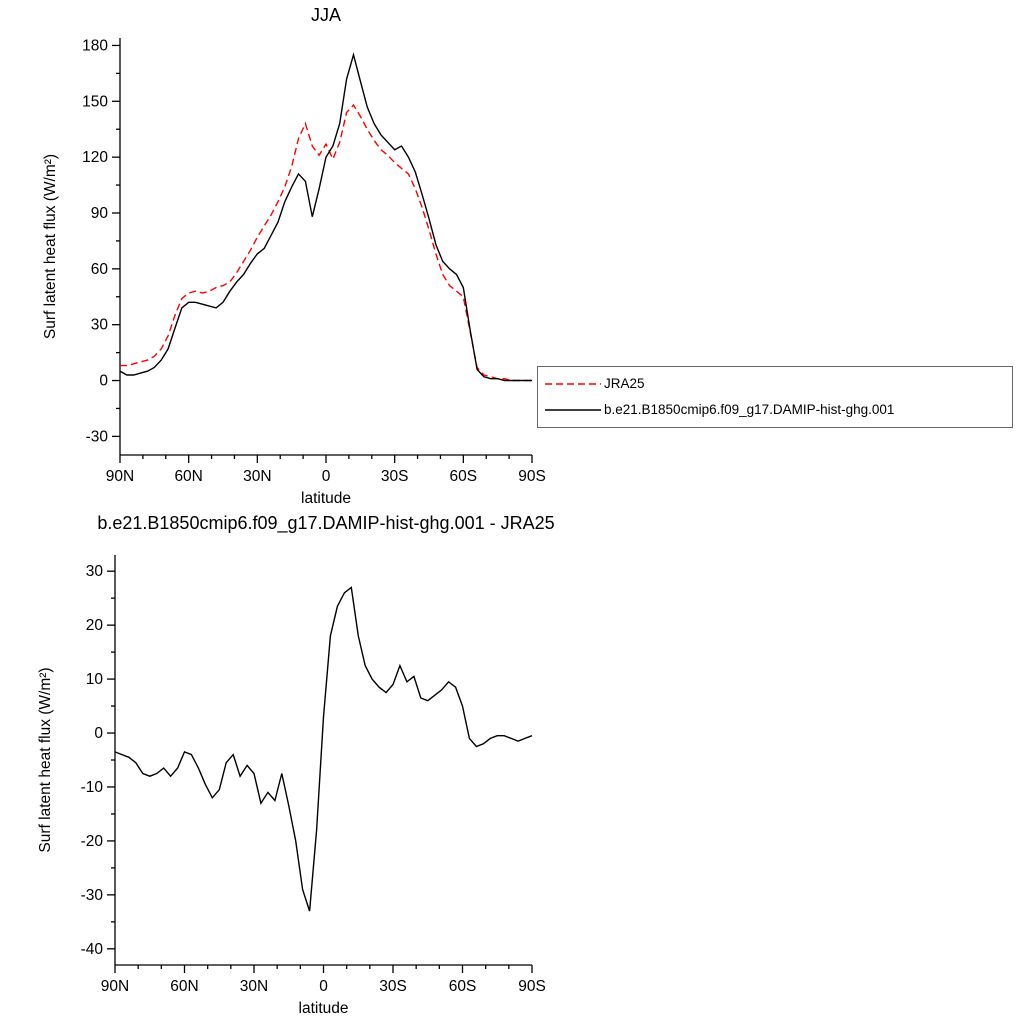 This screenshot has width=1024, height=1024. Describe the element at coordinates (95, 45) in the screenshot. I see `y-tick-label: 180` at that location.